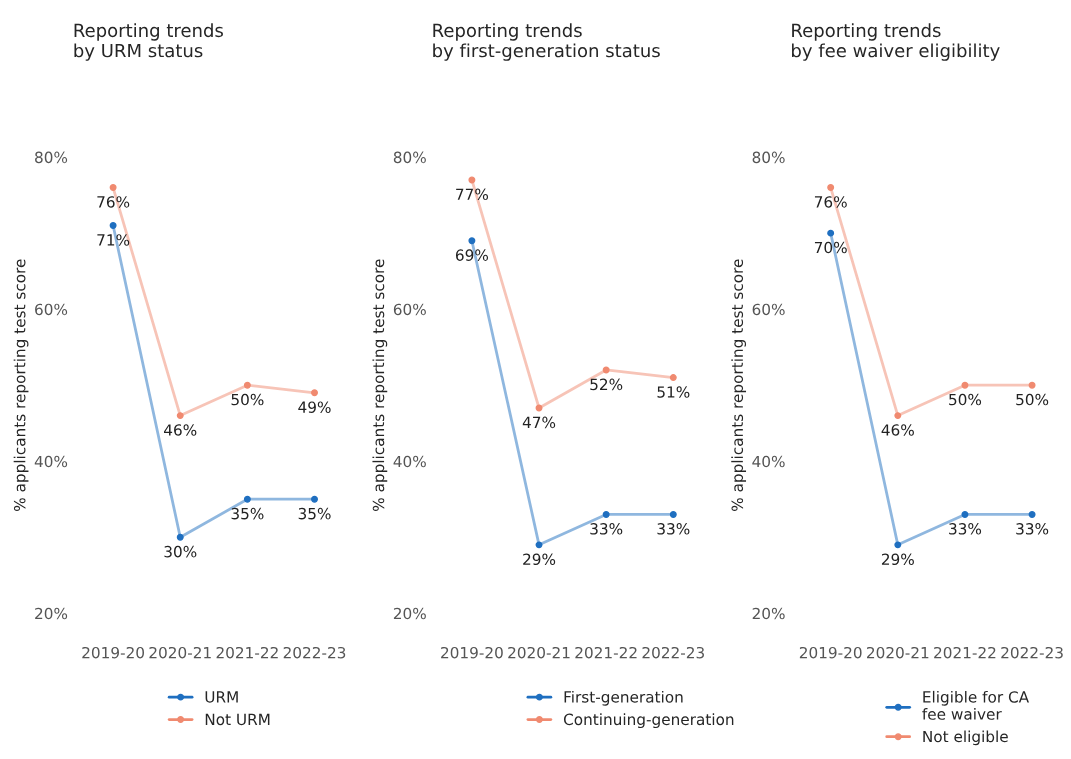 This screenshot has height=759, width=1071. Describe the element at coordinates (965, 738) in the screenshot. I see `legend-label: Not eligible` at that location.